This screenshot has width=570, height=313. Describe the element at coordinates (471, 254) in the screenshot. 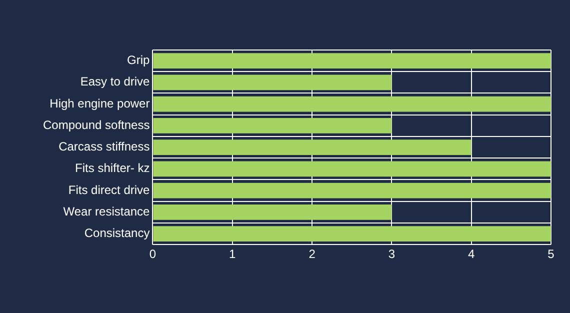

I see `x-tick-label: 4` at that location.